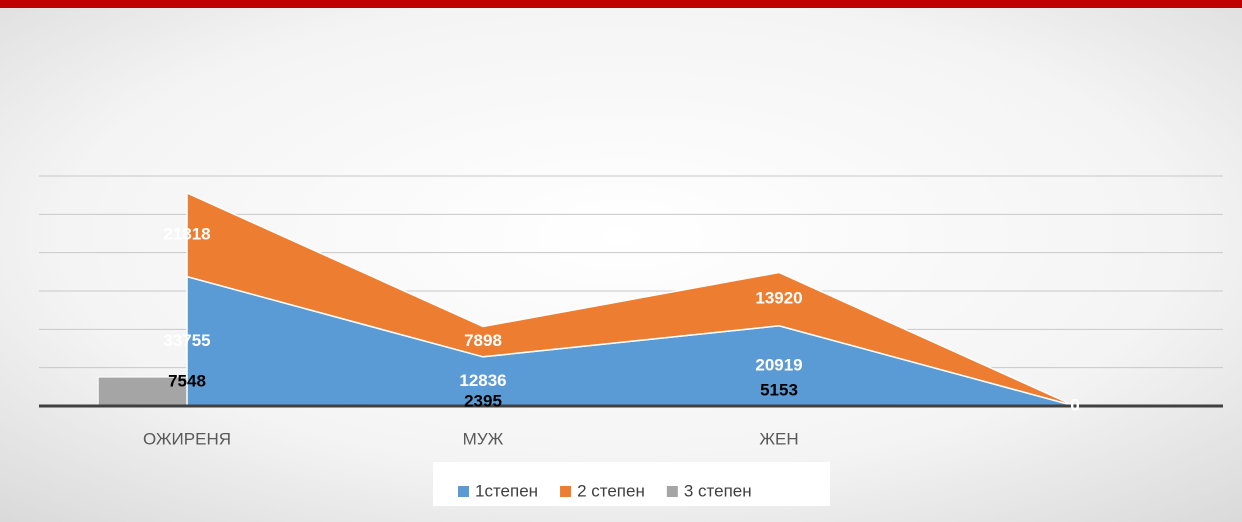  What do you see at coordinates (186, 233) in the screenshot?
I see `data-label: 21818` at bounding box center [186, 233].